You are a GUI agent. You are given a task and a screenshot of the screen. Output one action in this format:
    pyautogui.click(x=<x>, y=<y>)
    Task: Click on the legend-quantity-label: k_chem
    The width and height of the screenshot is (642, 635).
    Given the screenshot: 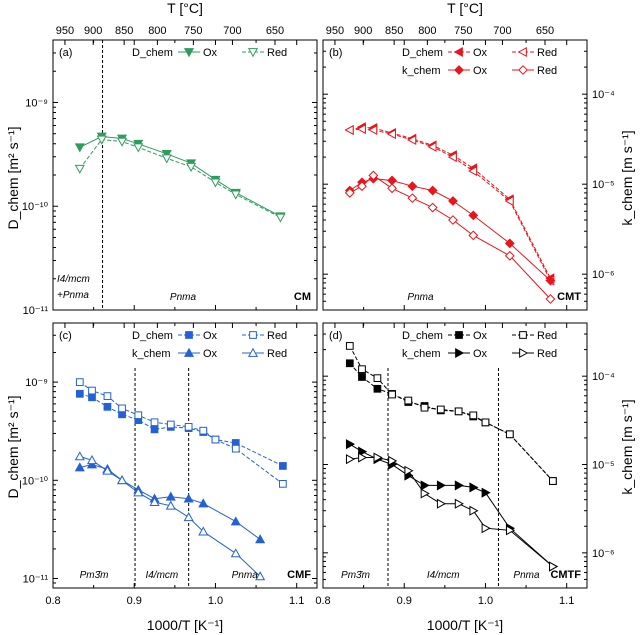 What is the action you would take?
    pyautogui.click(x=421, y=354)
    